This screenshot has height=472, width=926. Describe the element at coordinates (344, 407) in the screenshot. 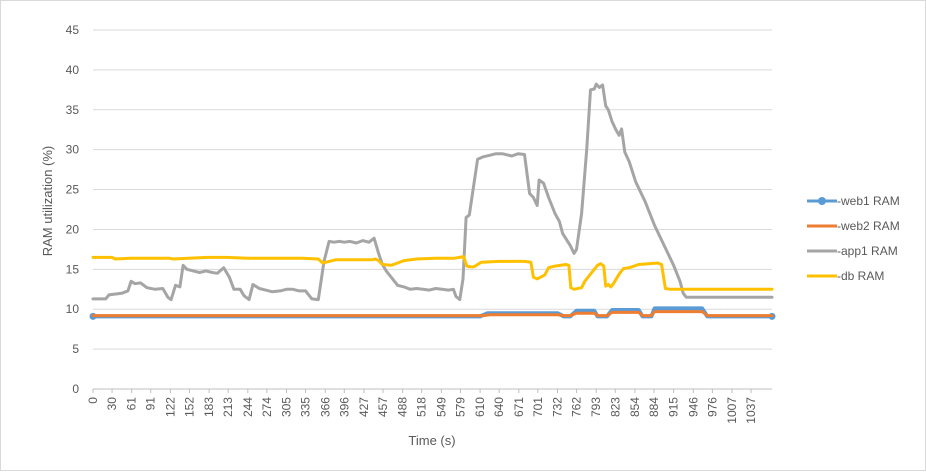

I see `x-tick-label: 396` at that location.